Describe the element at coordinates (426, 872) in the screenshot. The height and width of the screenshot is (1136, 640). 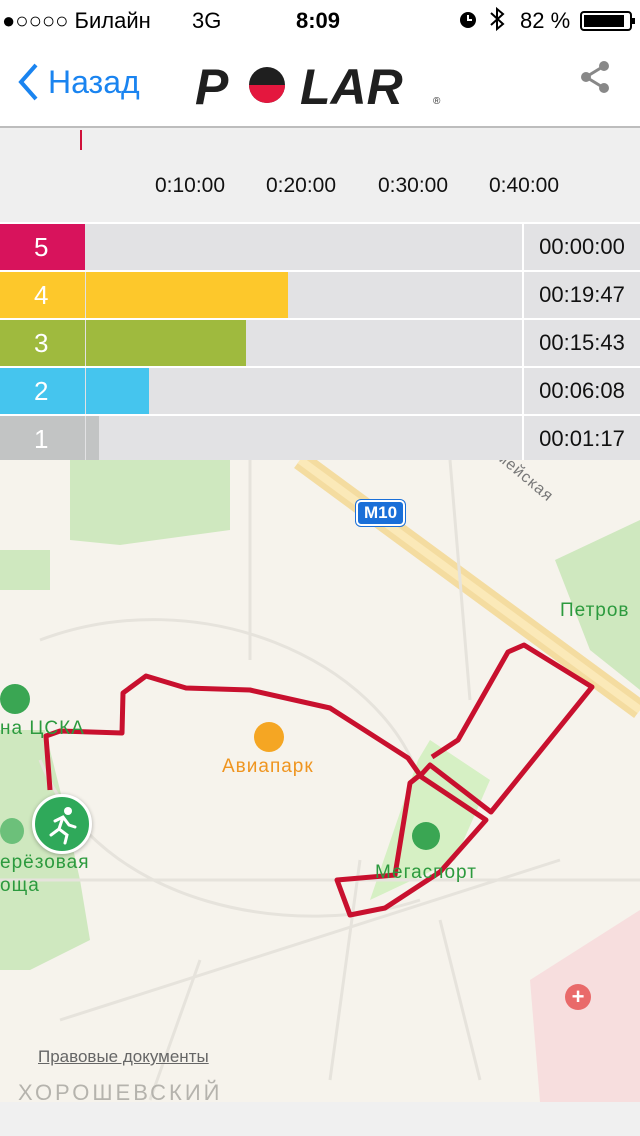
I see `place-label: Мегаспорт` at that location.